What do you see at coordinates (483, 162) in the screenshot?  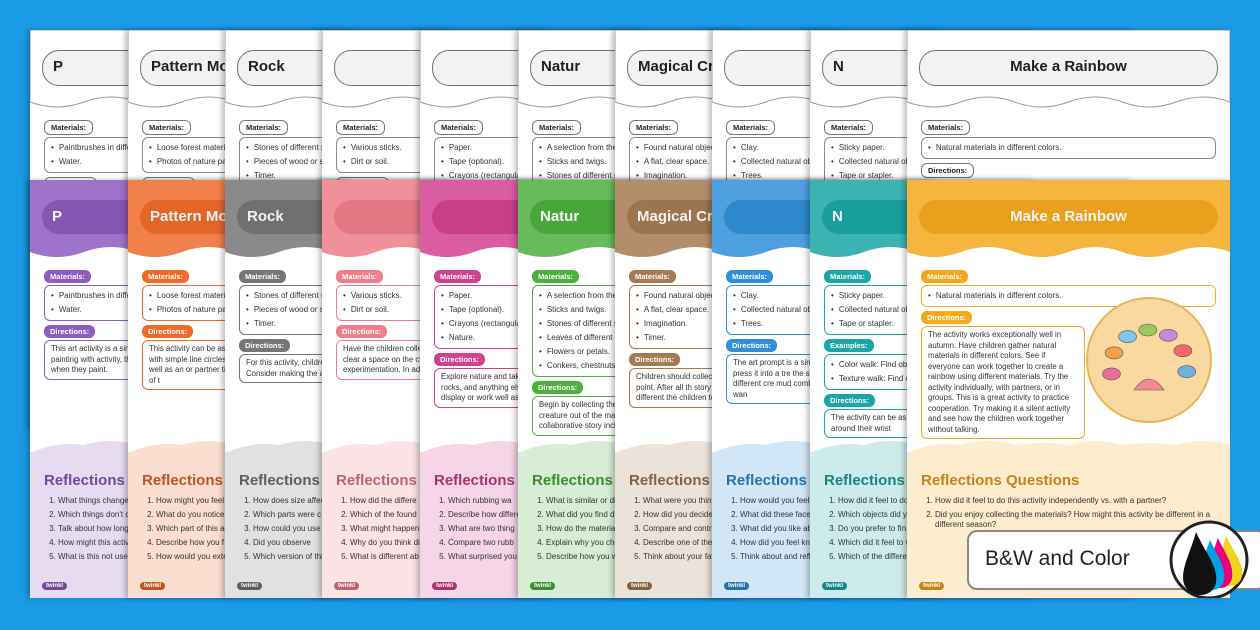 I see `material-item: Dirt or soil.` at bounding box center [483, 162].